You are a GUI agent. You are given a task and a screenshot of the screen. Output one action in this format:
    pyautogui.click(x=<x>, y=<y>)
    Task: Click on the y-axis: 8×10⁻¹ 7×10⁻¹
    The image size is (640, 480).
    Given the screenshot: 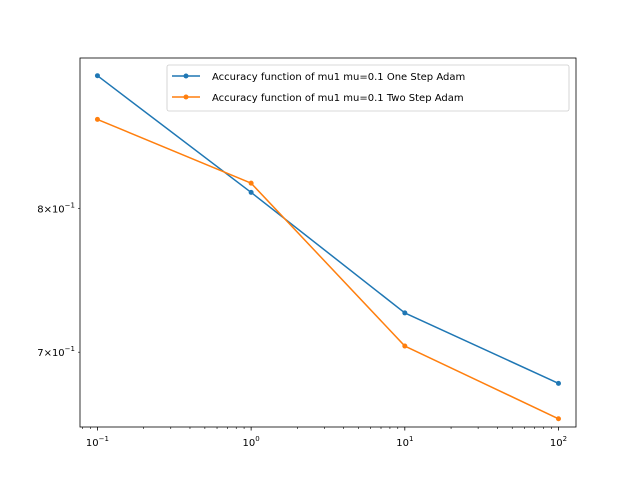 What is the action you would take?
    pyautogui.click(x=58, y=280)
    